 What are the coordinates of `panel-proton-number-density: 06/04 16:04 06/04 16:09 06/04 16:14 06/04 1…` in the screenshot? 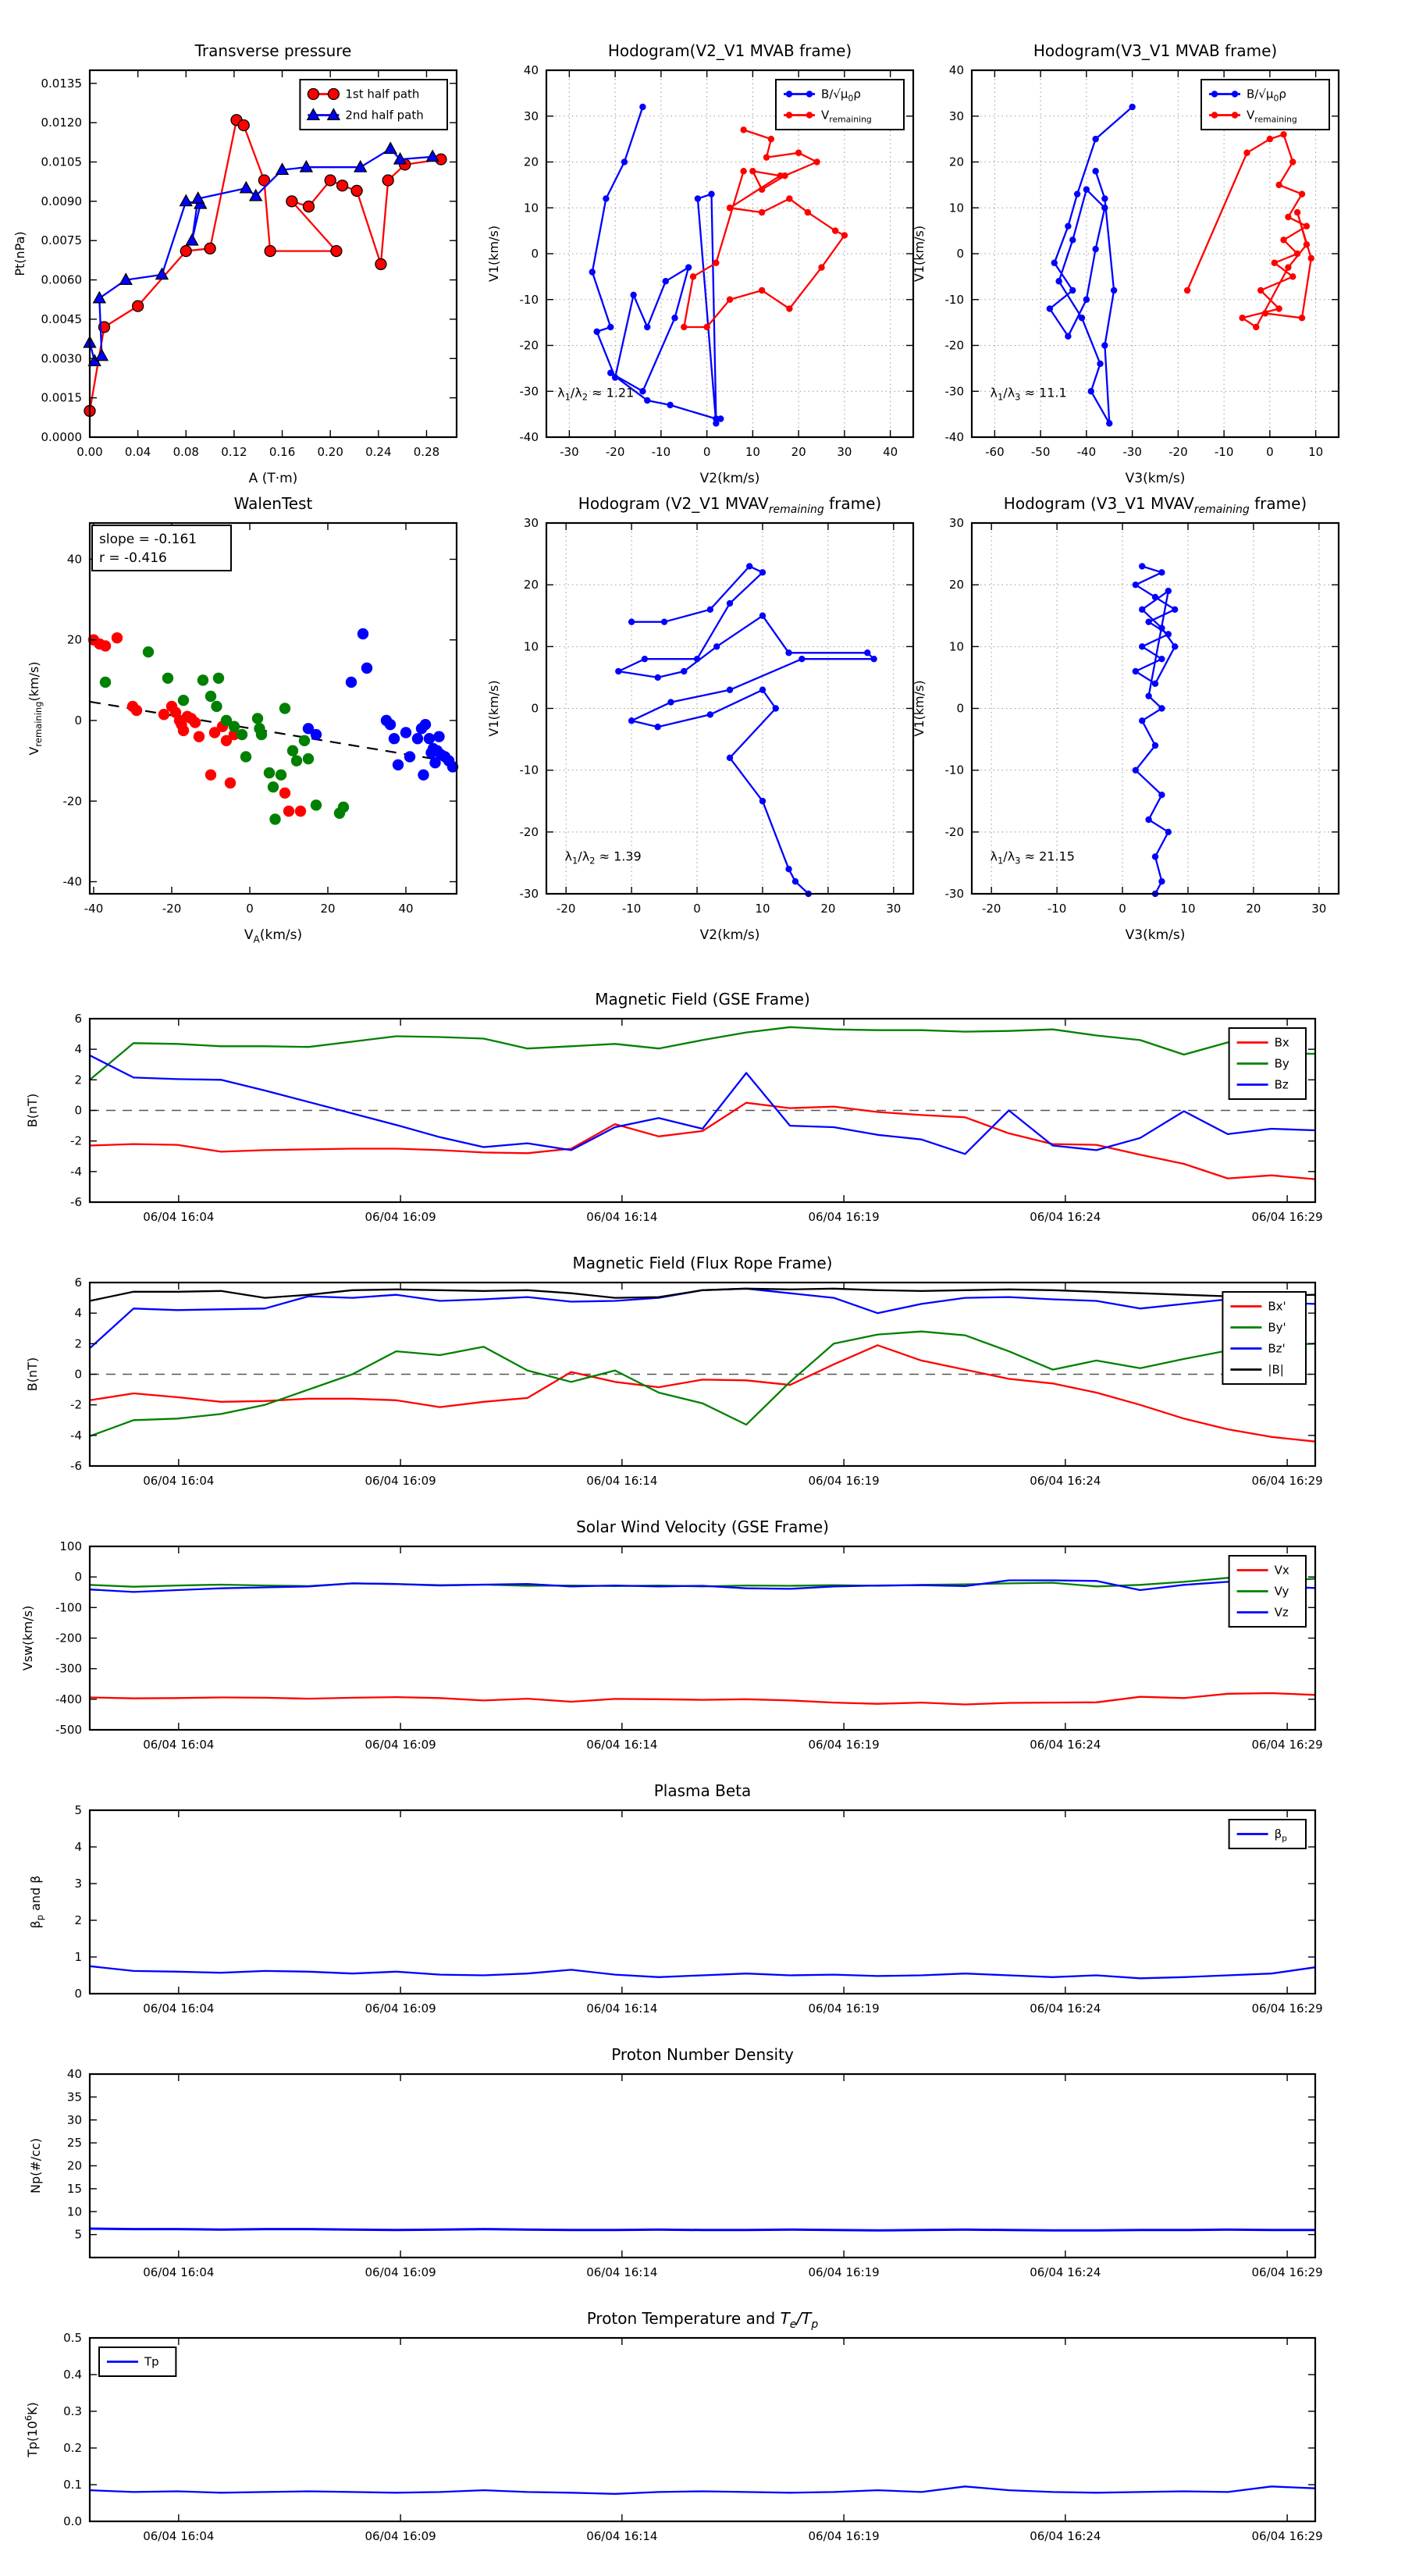 It's located at (676, 2173).